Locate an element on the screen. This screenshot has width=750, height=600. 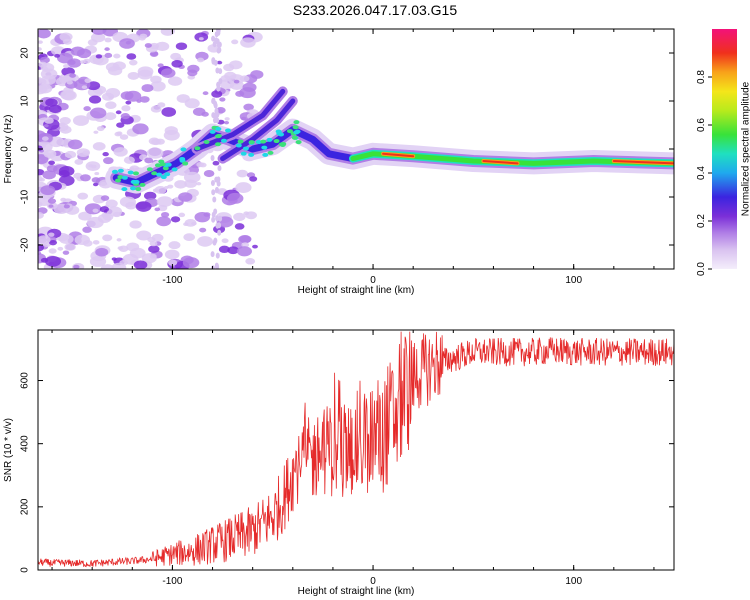
snr-ylabel: SNR (10 * v/v) is located at coordinates (8, 450).